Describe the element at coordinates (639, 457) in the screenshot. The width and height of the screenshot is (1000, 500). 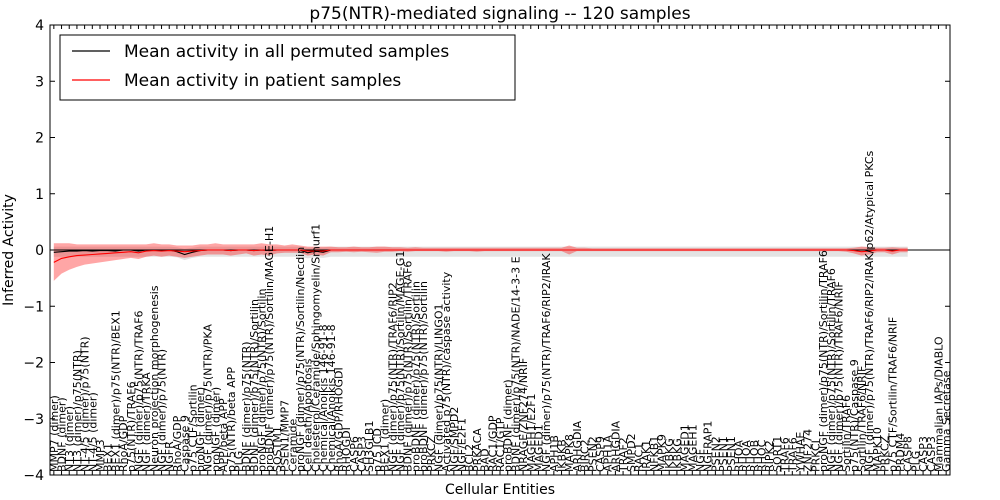
I see `x-tick-label: RAC1` at that location.